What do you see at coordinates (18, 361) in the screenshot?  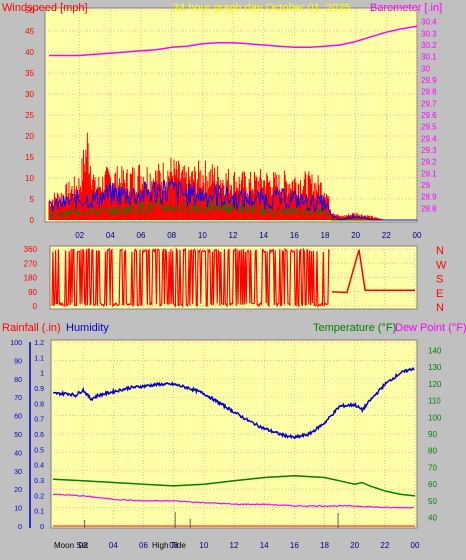 I see `humidity-y-tick-label: 90` at bounding box center [18, 361].